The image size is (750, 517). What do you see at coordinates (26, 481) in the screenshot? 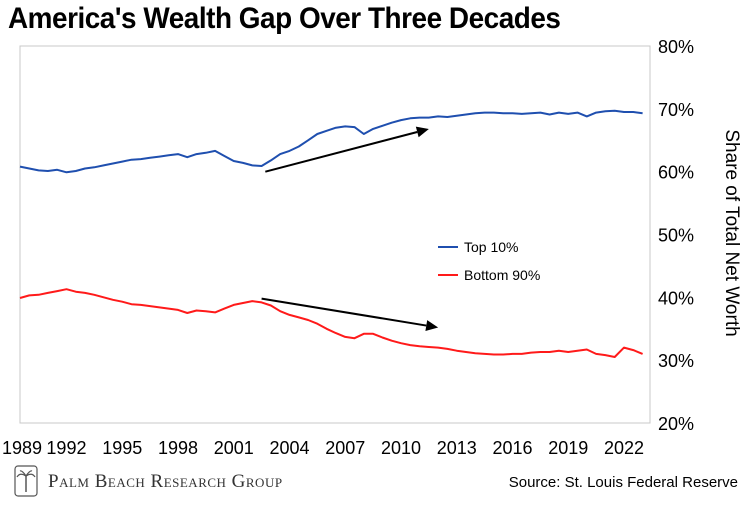
I see `palm-tree-icon` at bounding box center [26, 481].